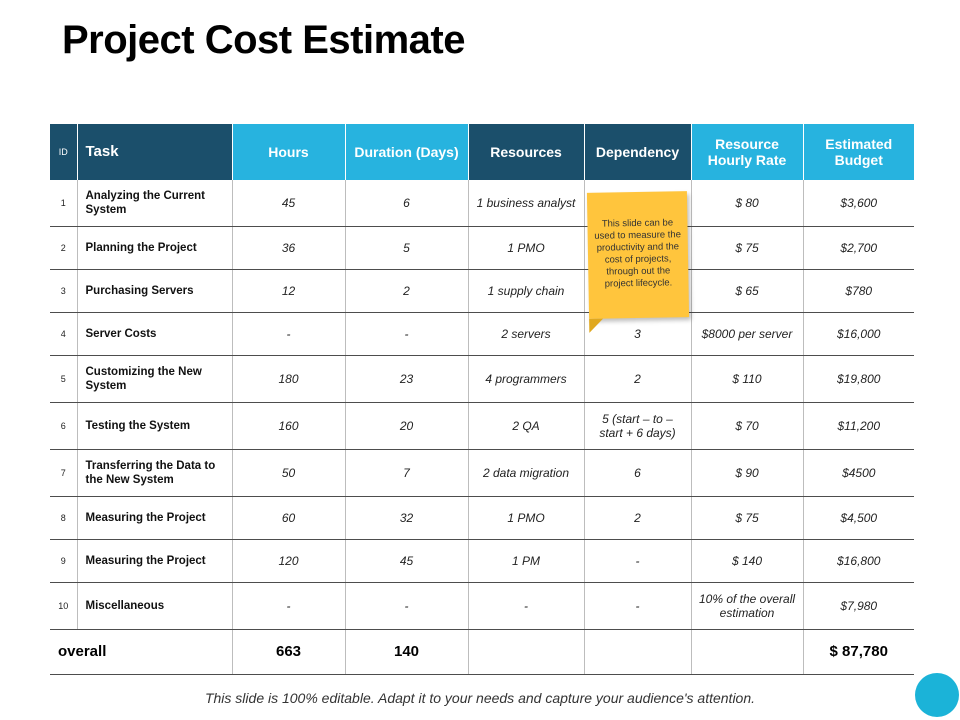 The image size is (960, 720). Describe the element at coordinates (638, 152) in the screenshot. I see `header-dependency: Dependency` at that location.